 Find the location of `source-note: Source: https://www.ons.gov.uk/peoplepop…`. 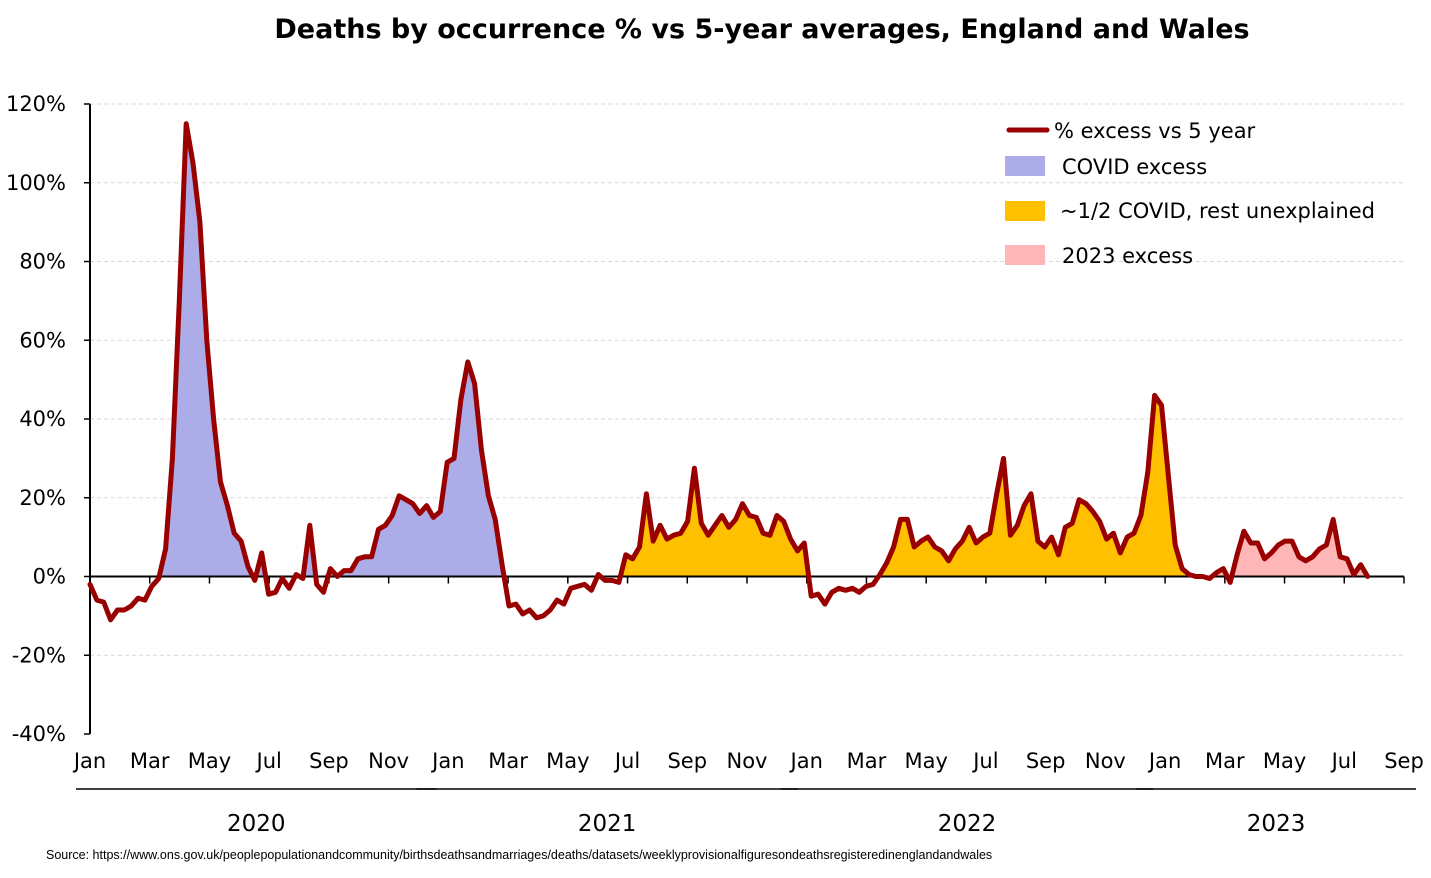

source-note: Source: https://www.ons.gov.uk/peoplepop… is located at coordinates (519, 855).